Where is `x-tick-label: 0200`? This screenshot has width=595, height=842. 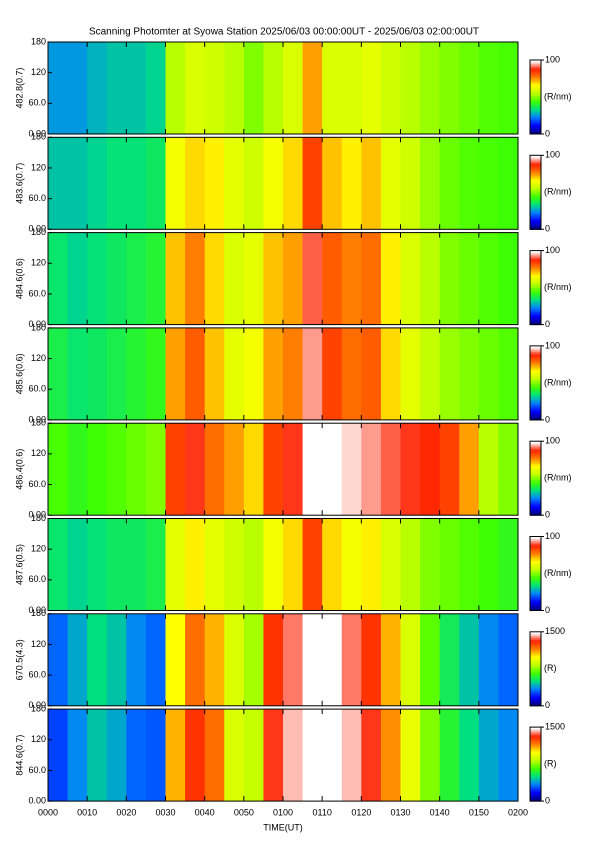 x-tick-label: 0200 is located at coordinates (518, 812).